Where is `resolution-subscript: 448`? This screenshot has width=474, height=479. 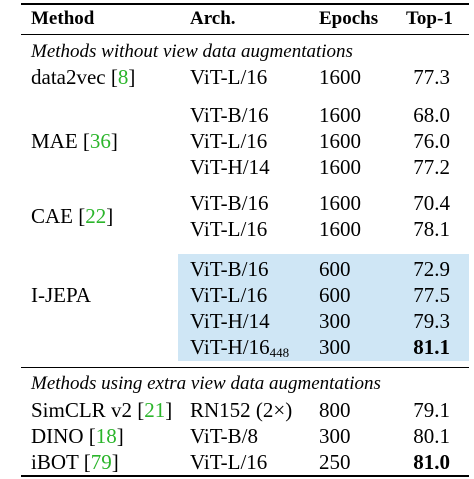
resolution-subscript: 448 is located at coordinates (279, 352).